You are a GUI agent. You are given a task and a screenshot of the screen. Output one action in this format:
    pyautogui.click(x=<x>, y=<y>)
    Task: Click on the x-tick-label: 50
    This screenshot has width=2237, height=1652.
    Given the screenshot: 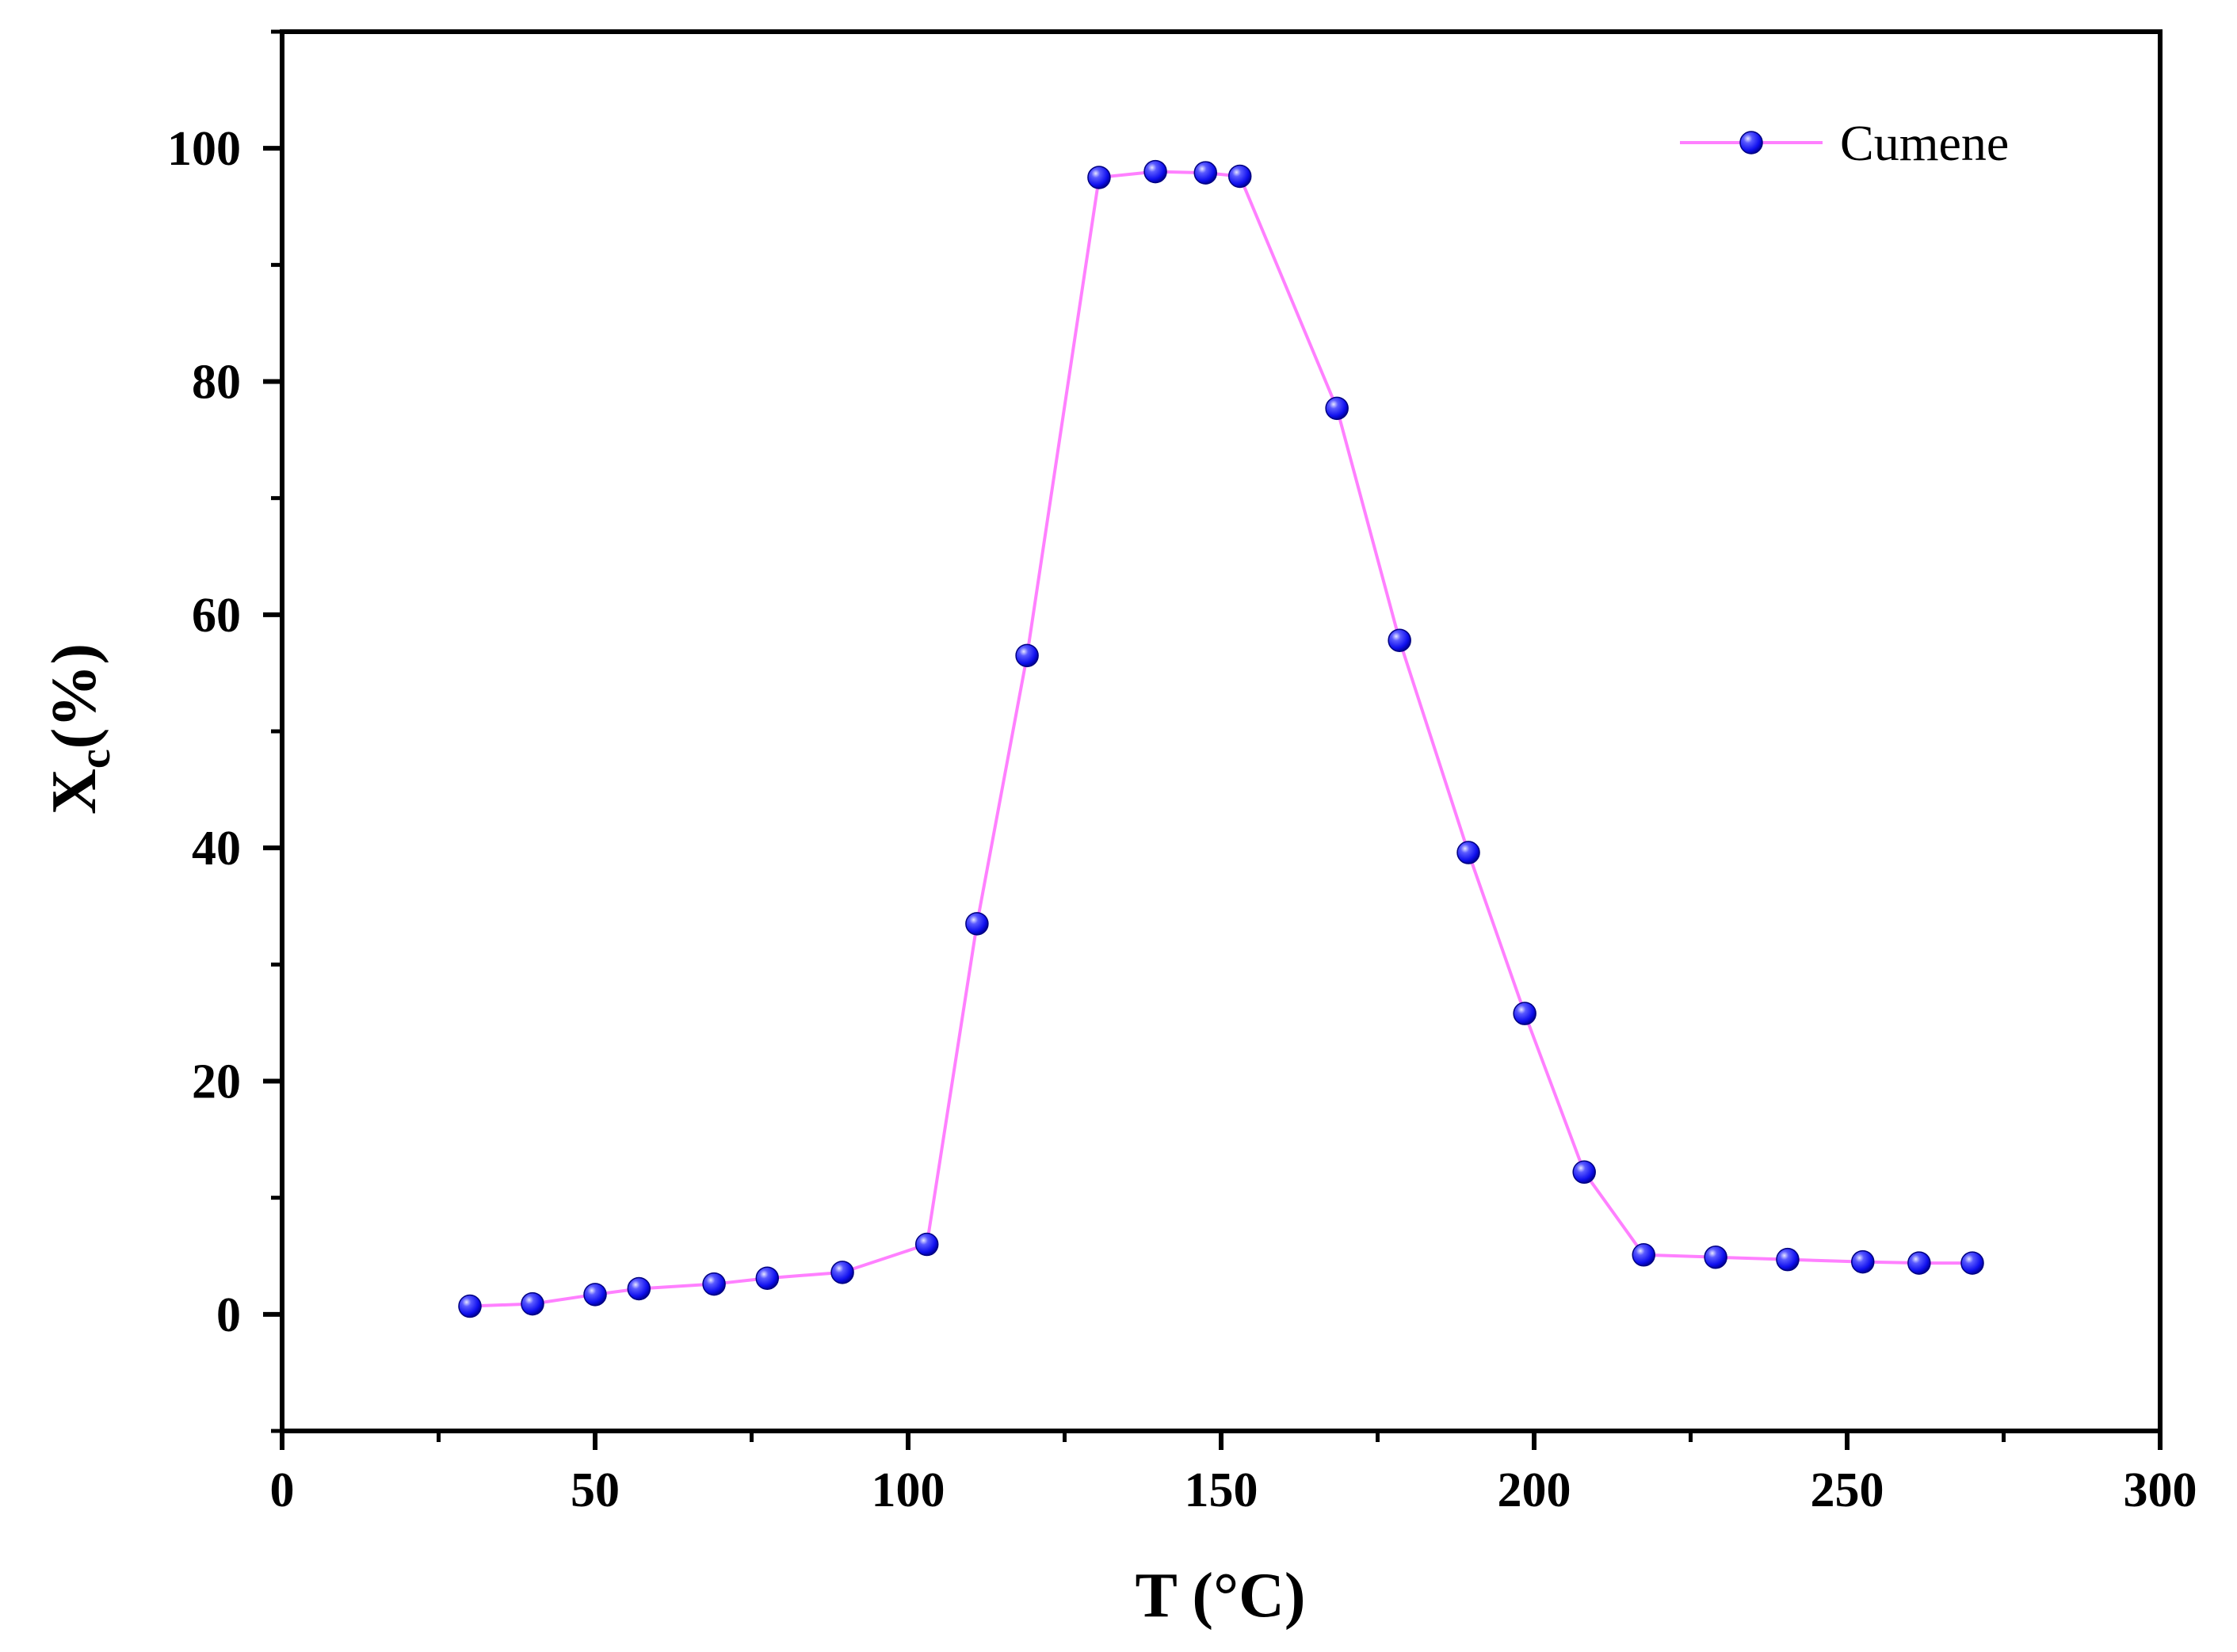 What is the action you would take?
    pyautogui.click(x=596, y=1490)
    